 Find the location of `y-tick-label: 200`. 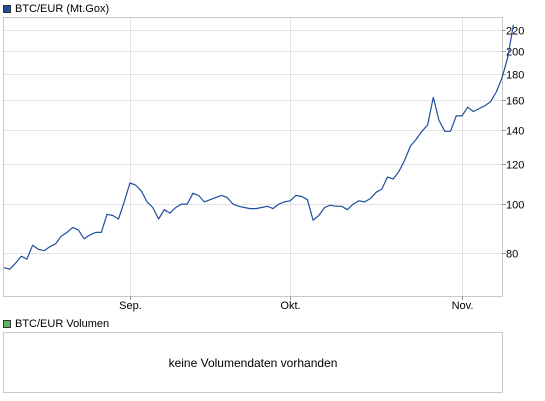

y-tick-label: 200 is located at coordinates (515, 53).